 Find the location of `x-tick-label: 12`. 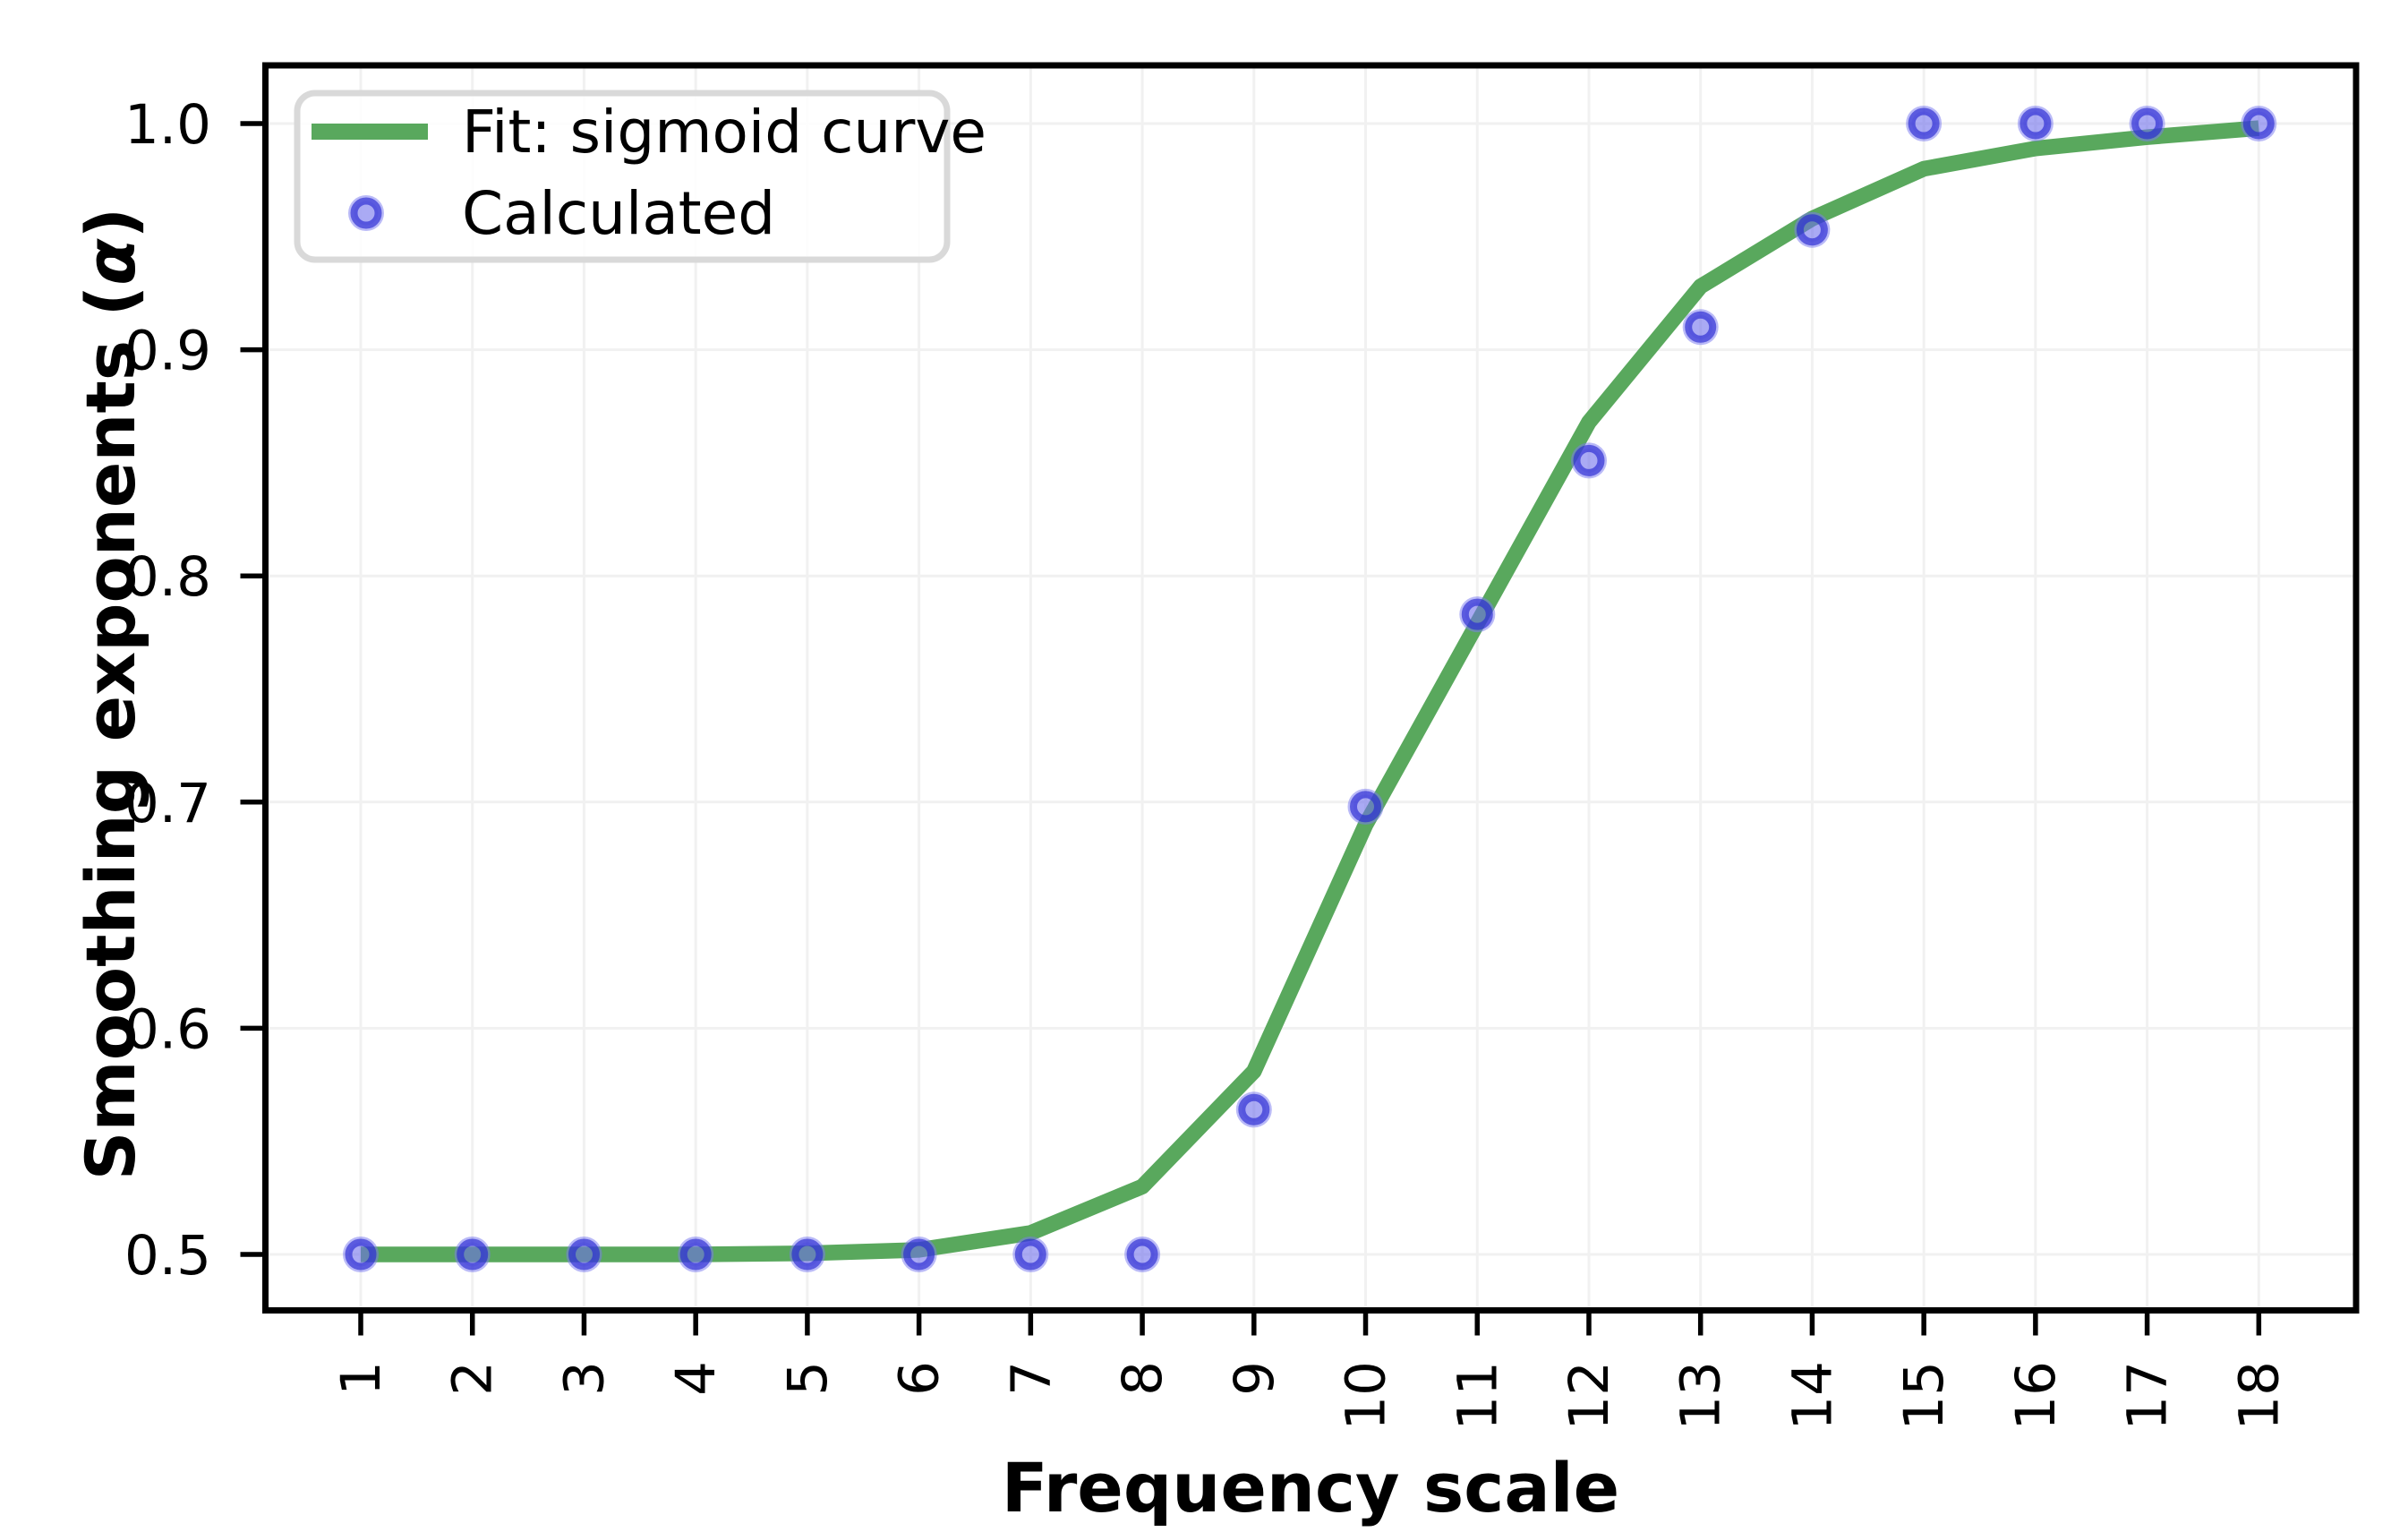

x-tick-label: 12 is located at coordinates (1589, 1396).